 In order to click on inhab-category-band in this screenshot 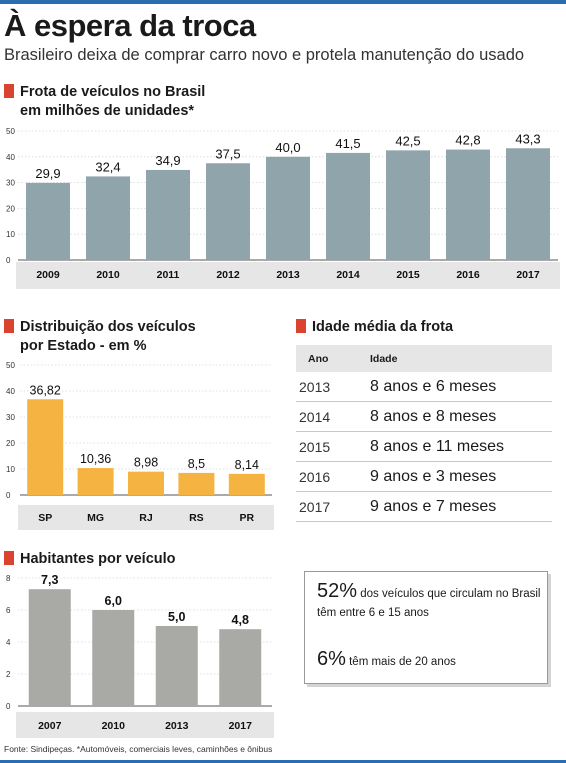, I will do `click(145, 725)`.